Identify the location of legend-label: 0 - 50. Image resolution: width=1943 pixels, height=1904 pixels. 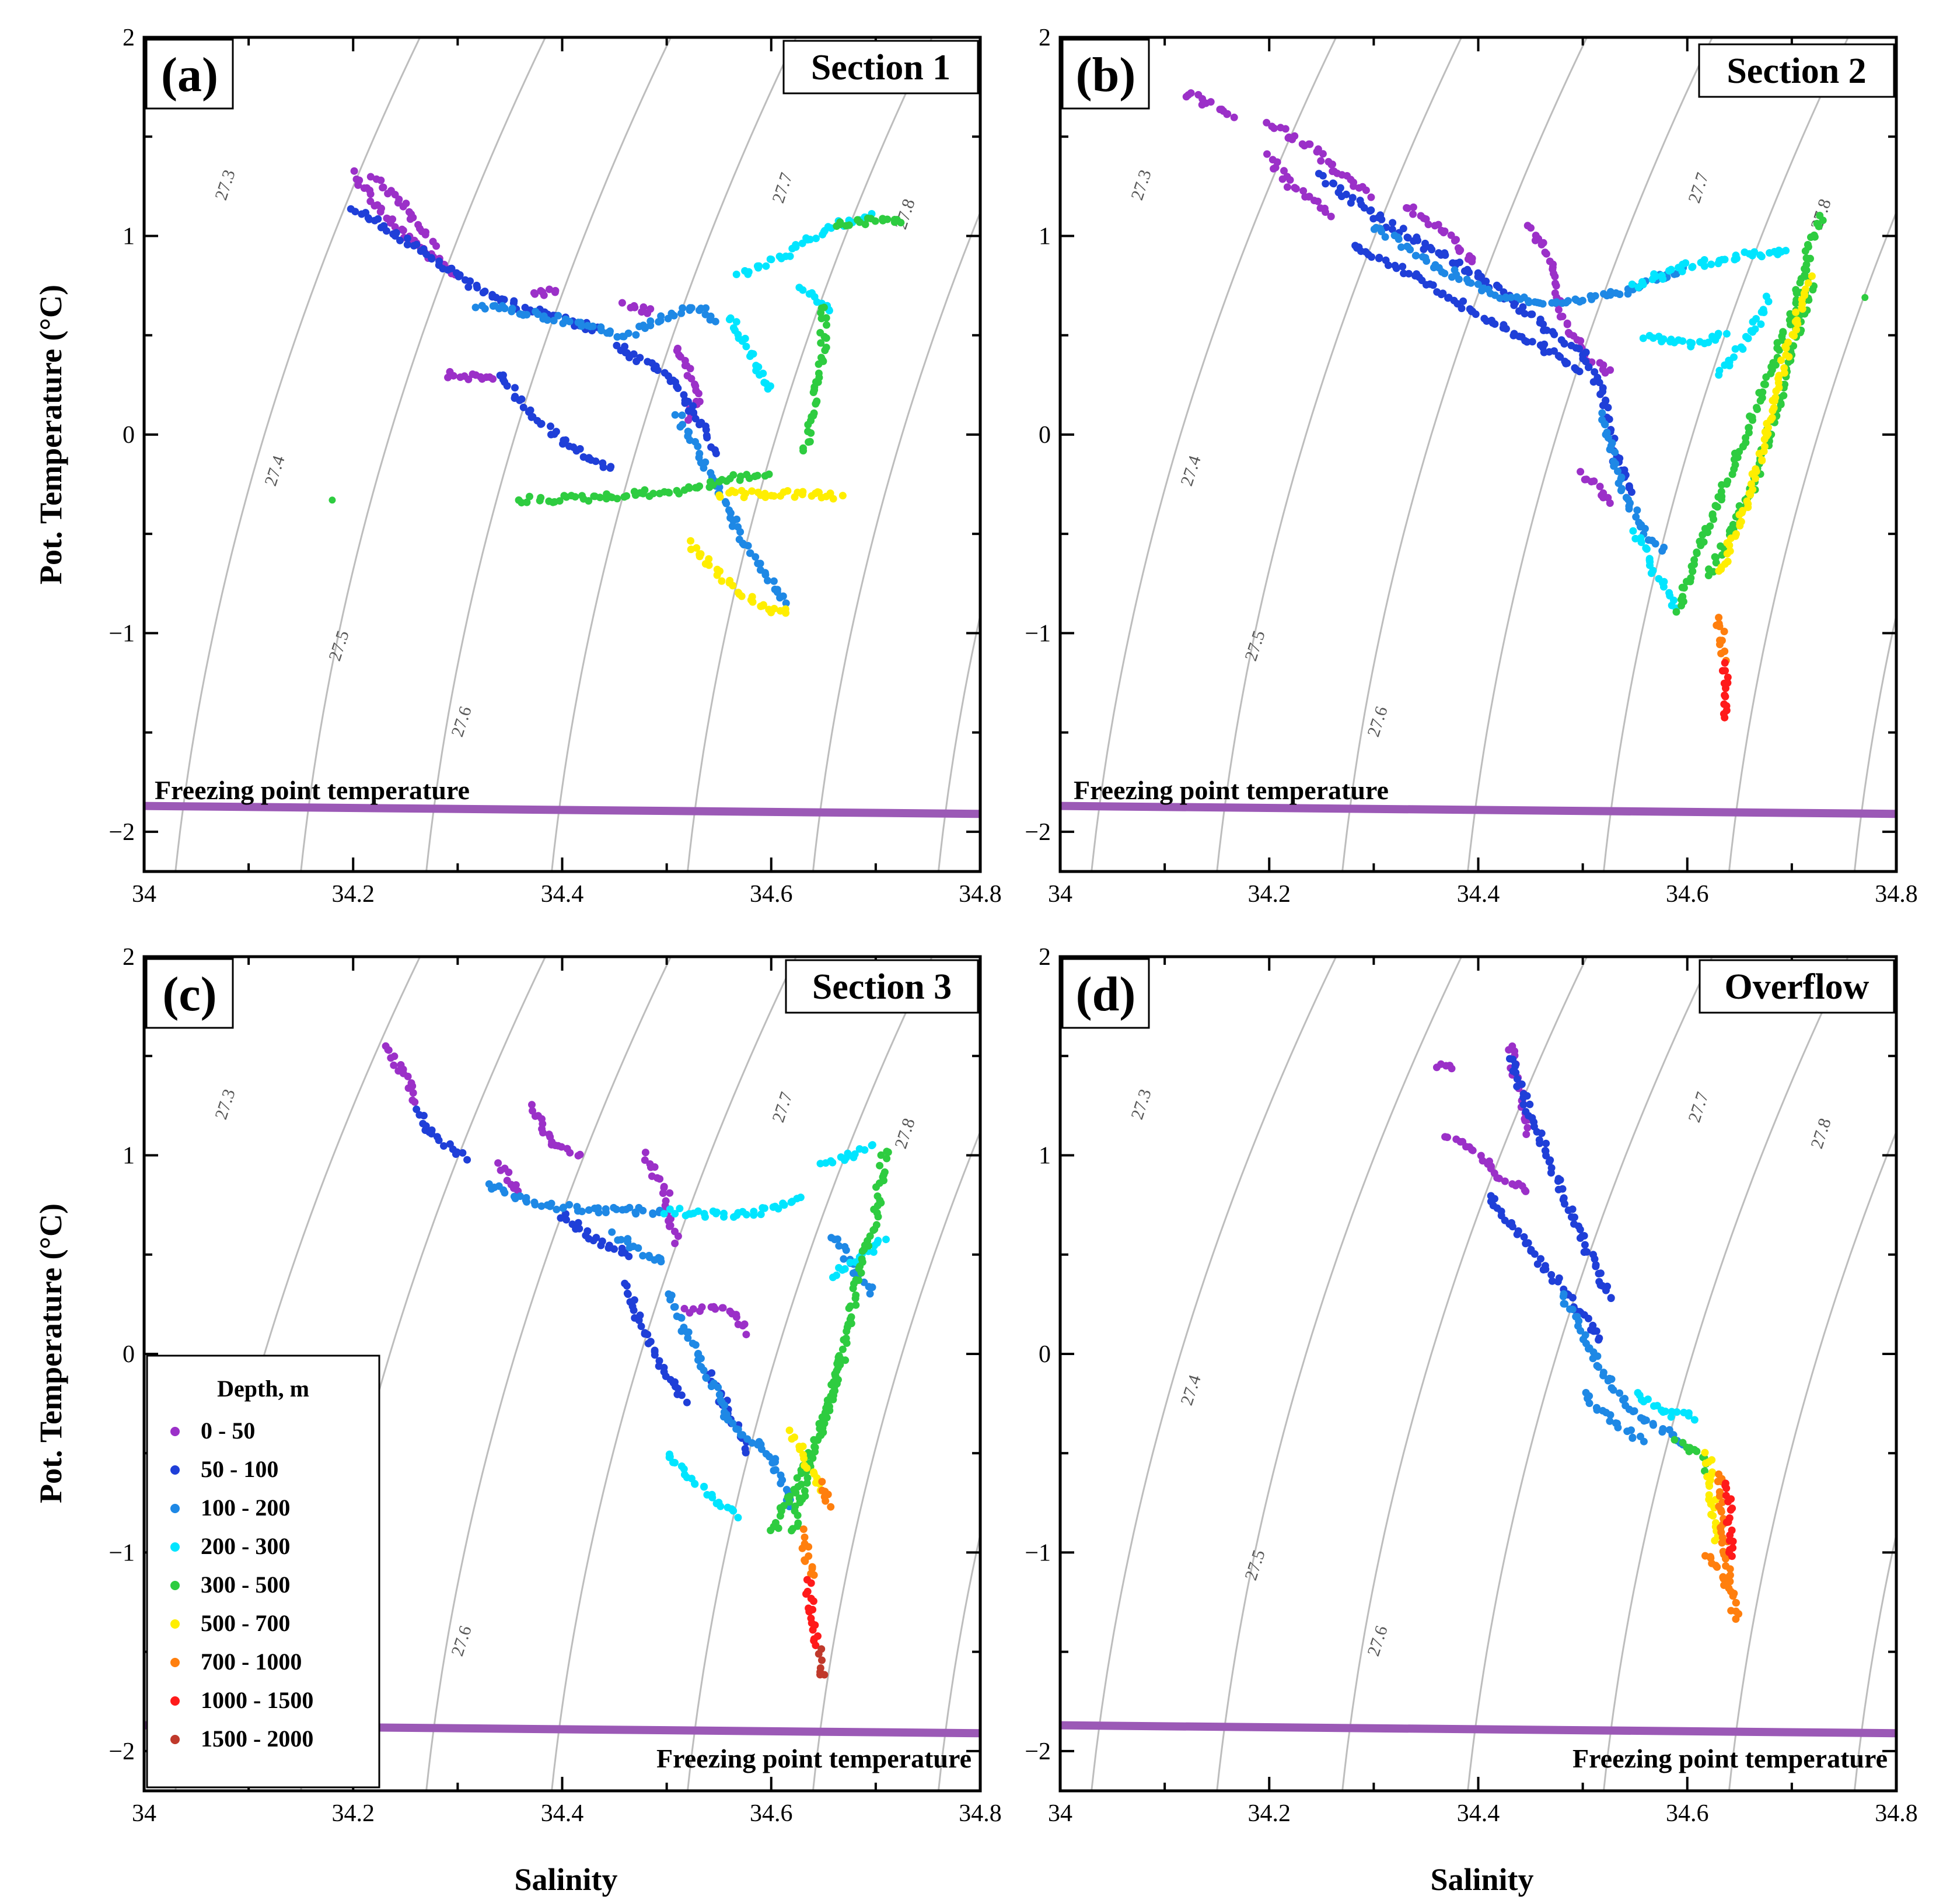
(228, 1431).